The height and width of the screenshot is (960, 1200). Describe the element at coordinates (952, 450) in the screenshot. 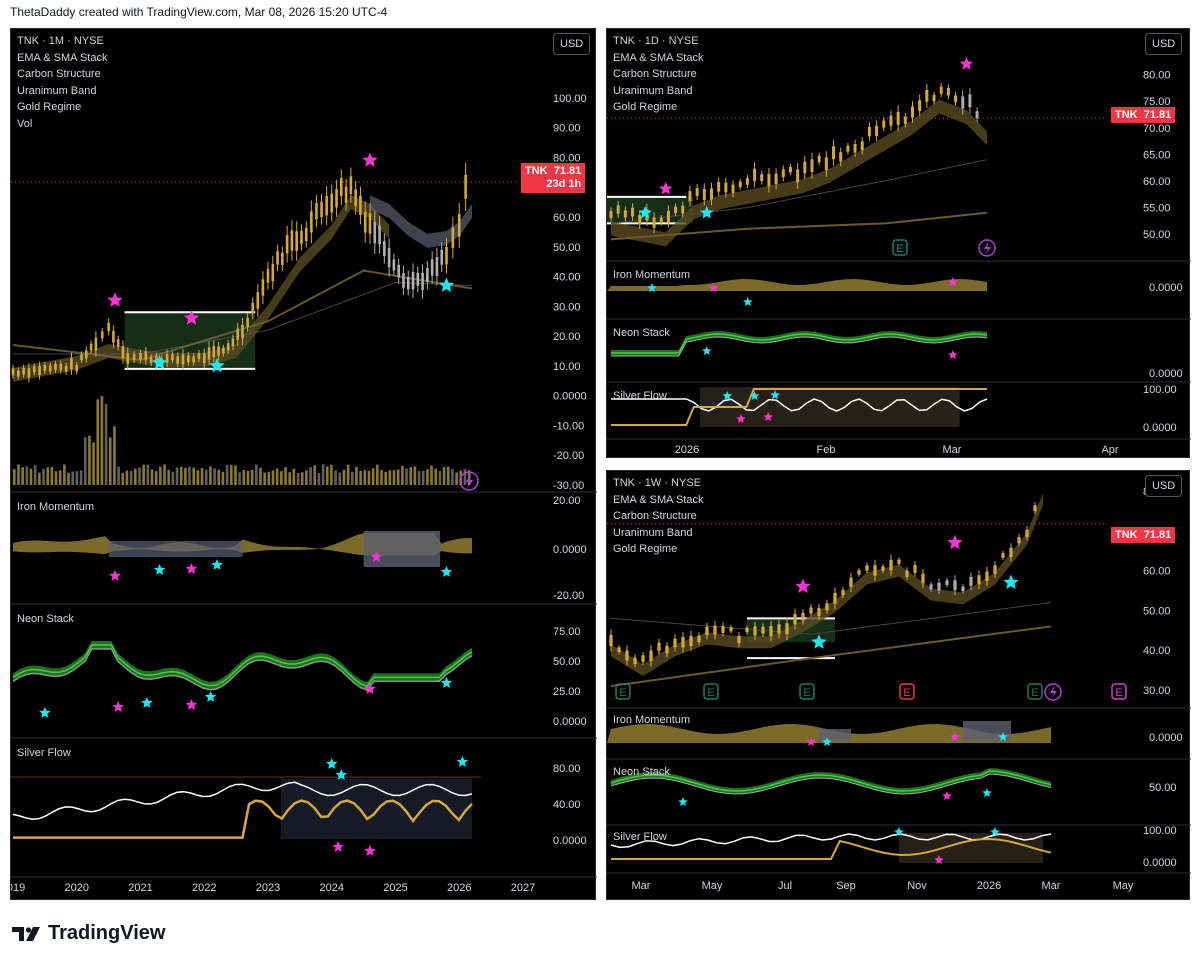

I see `x-tick-label: Mar` at that location.